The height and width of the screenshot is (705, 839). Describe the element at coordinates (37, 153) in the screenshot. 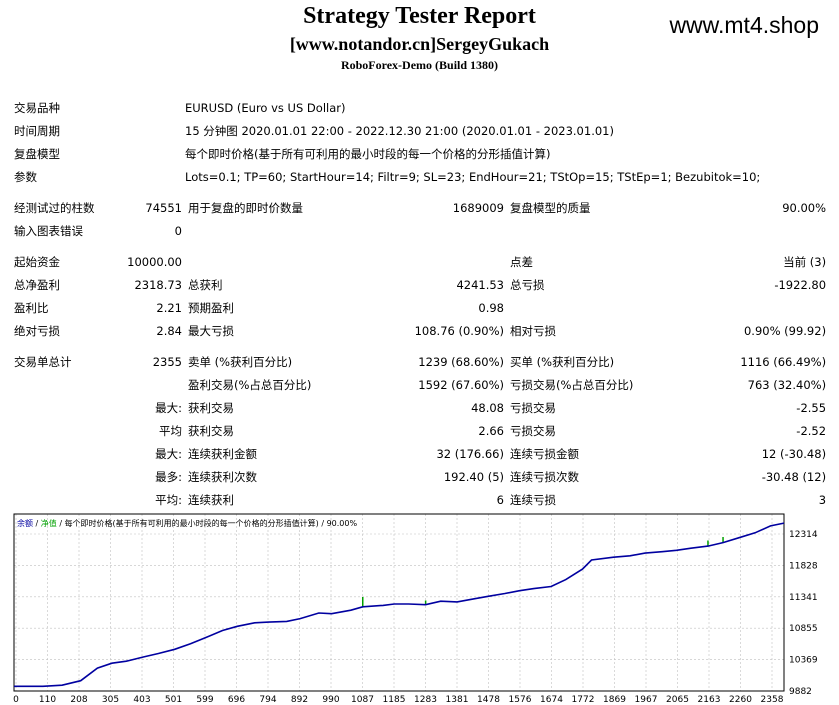

I see `model-label: 复盘模型` at that location.